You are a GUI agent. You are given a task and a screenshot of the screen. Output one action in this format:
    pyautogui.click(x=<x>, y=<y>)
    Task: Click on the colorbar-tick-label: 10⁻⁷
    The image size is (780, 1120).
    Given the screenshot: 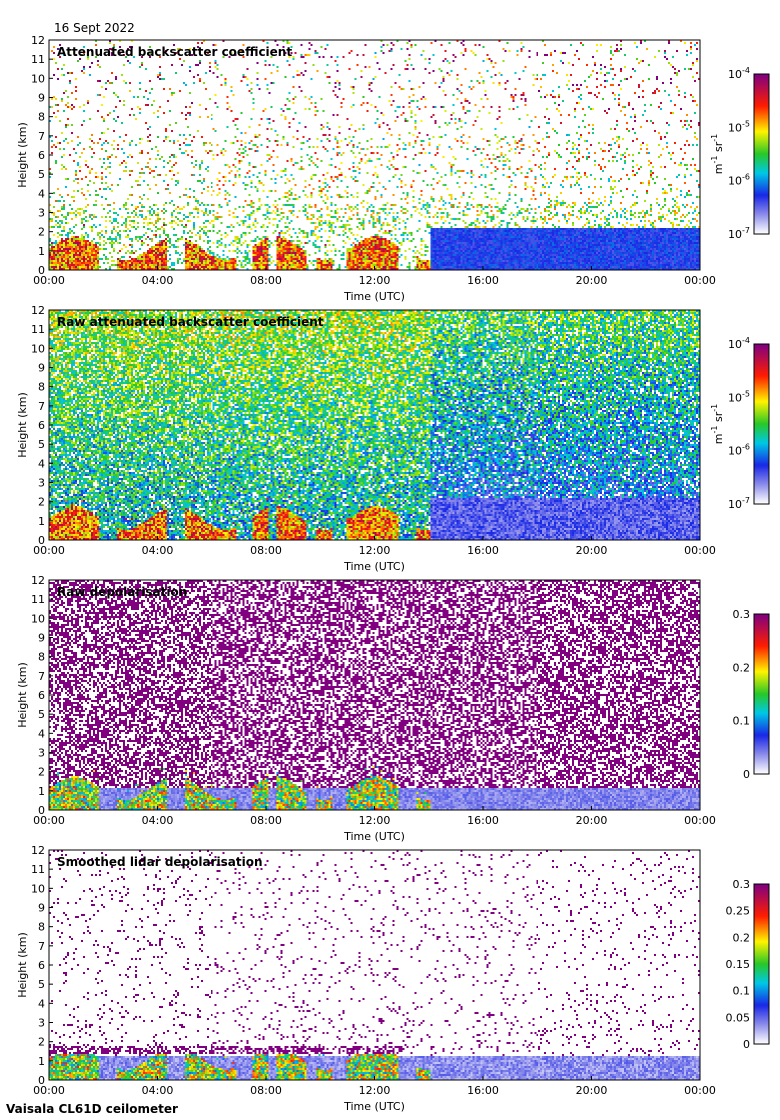 What is the action you would take?
    pyautogui.click(x=739, y=503)
    